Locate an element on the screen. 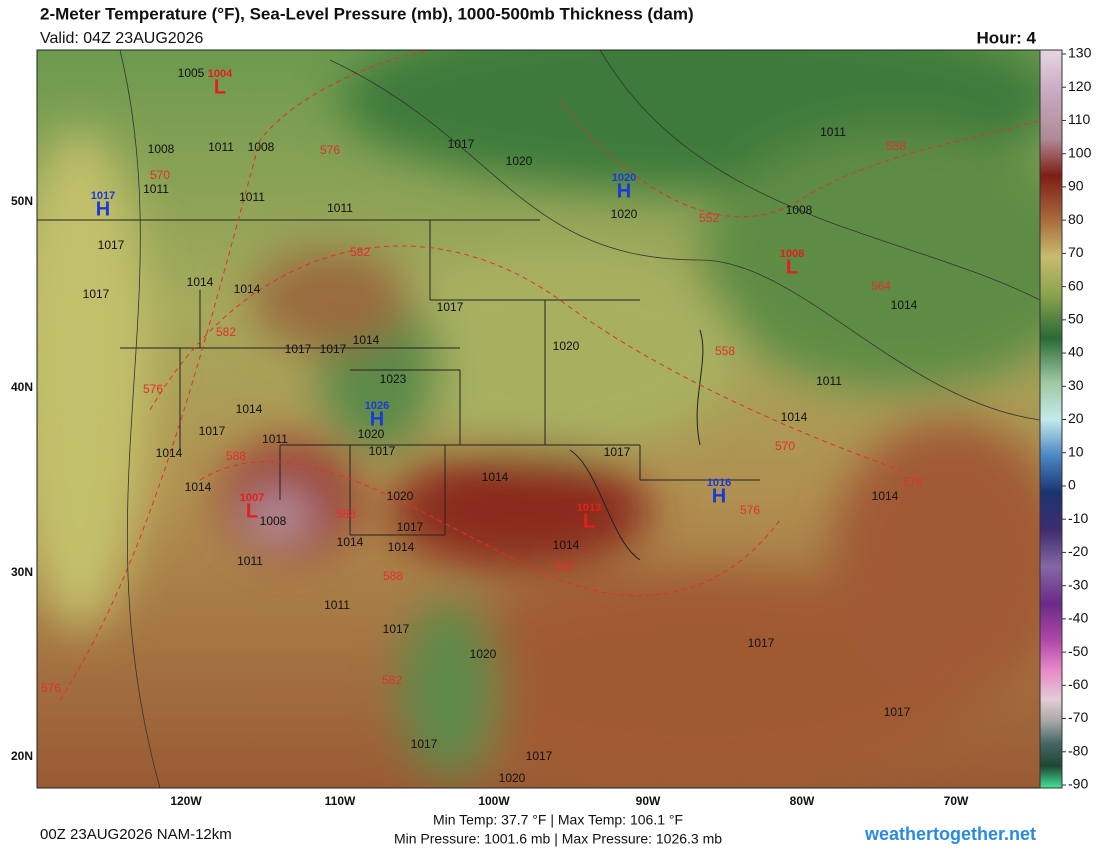  colorbar-label: 110 is located at coordinates (1079, 119).